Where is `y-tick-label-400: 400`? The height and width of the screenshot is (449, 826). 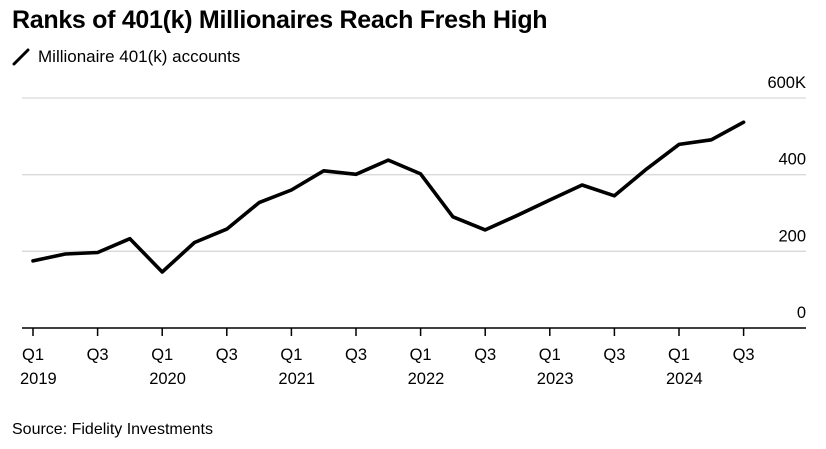
y-tick-label-400: 400 is located at coordinates (792, 160).